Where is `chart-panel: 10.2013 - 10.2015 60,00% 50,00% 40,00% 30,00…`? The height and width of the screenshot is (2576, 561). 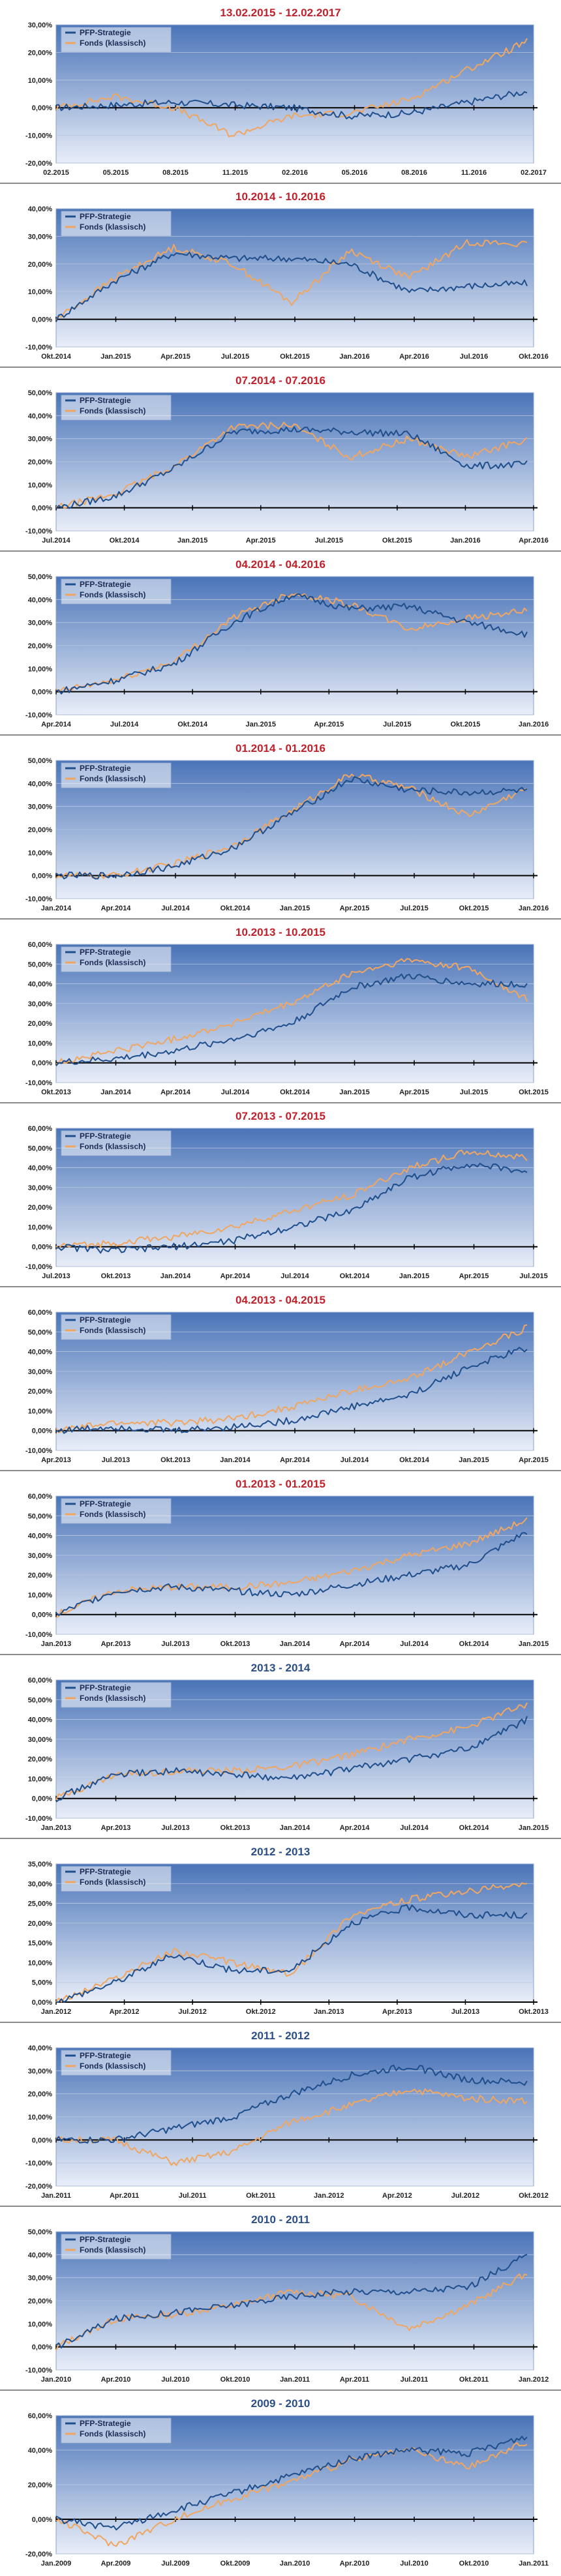 chart-panel: 10.2013 - 10.2015 60,00% 50,00% 40,00% 30,00… is located at coordinates (280, 1011).